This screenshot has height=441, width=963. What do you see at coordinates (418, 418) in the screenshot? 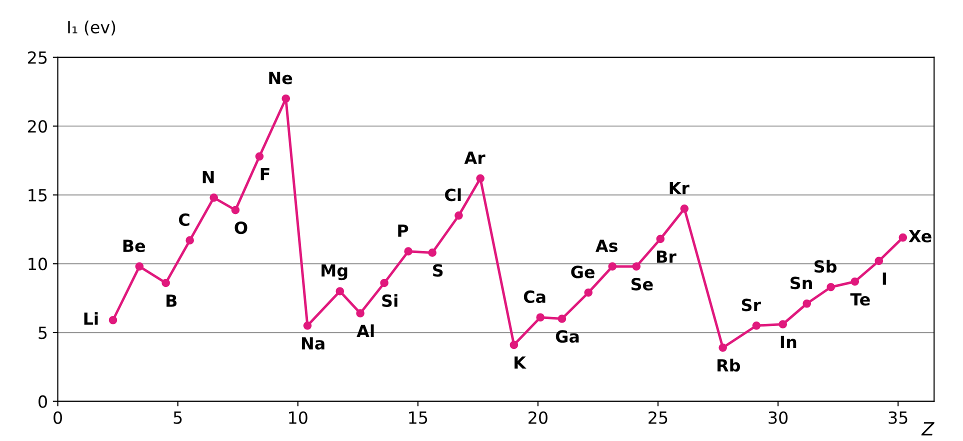
I see `x-tick-label: 15` at bounding box center [418, 418].